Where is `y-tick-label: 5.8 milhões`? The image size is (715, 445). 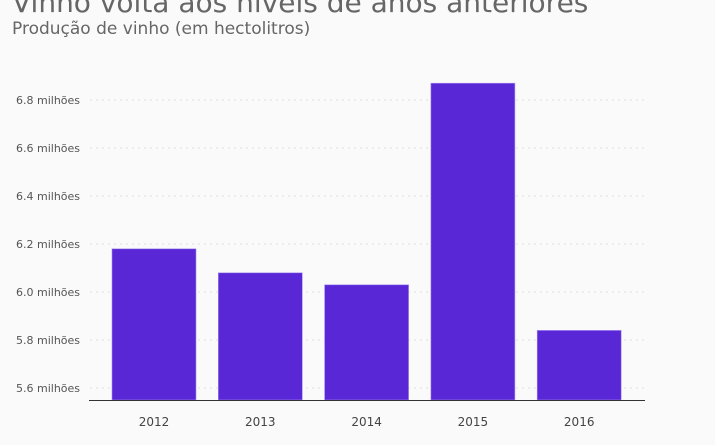 y-tick-label: 5.8 milhões is located at coordinates (48, 340).